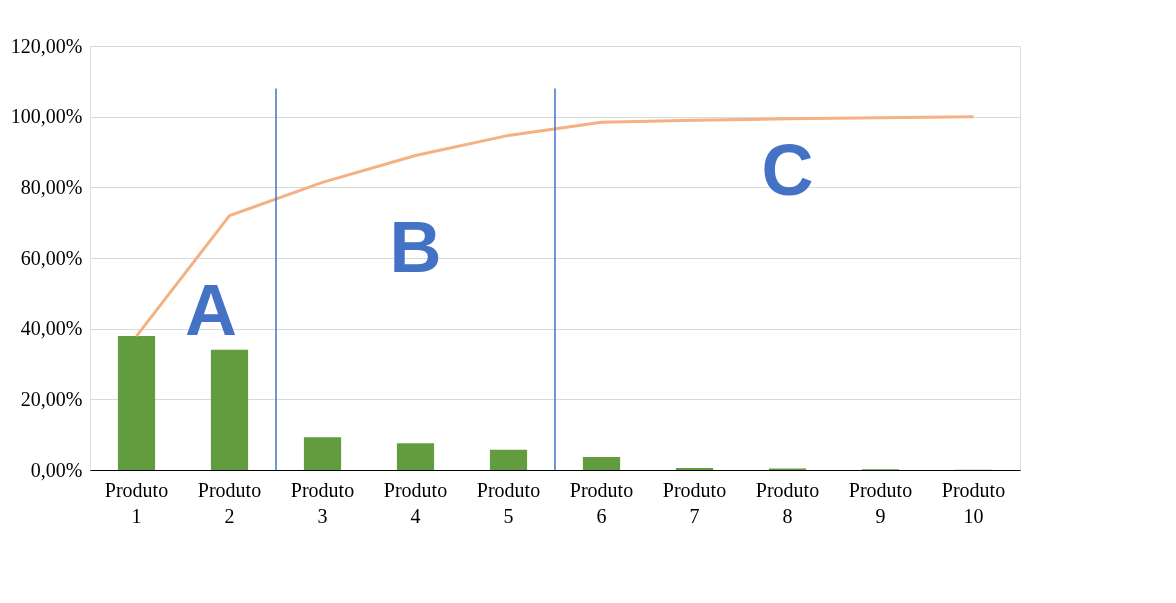 This screenshot has height=603, width=1176. What do you see at coordinates (601, 502) in the screenshot?
I see `x-tick-label: Produto 6` at bounding box center [601, 502].